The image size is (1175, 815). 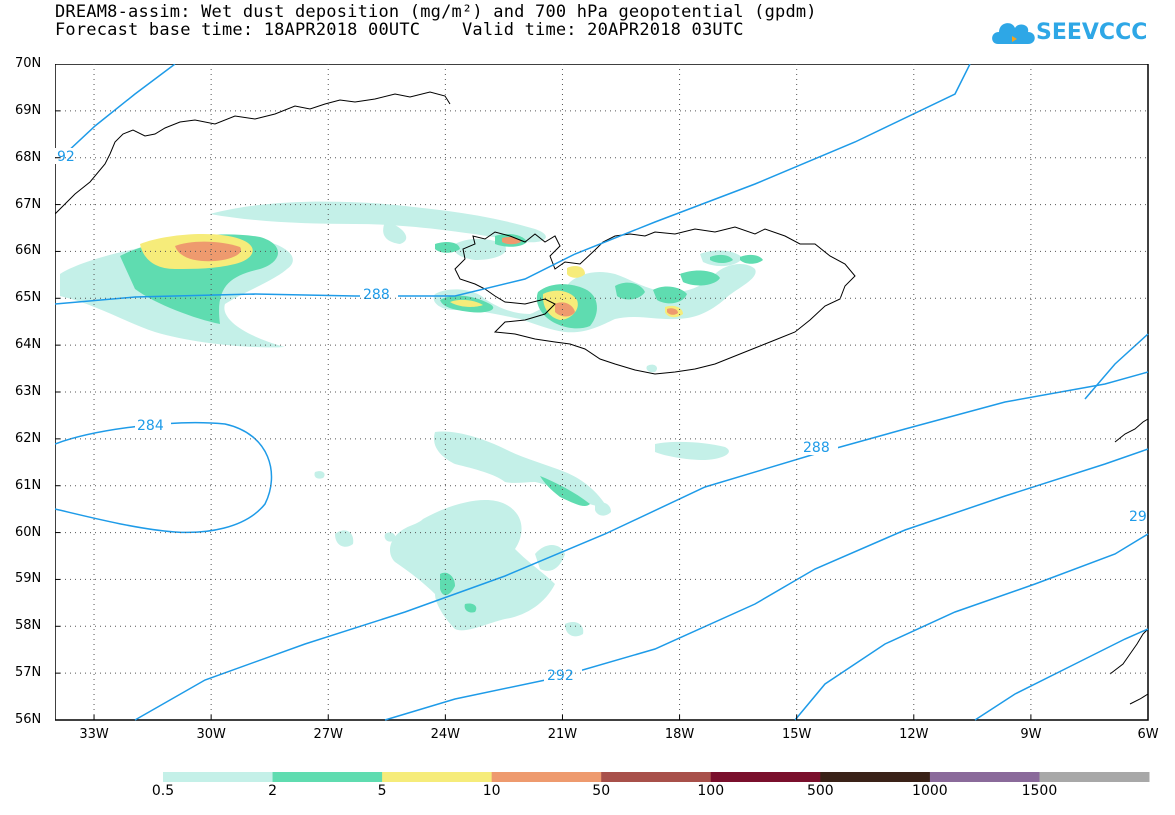 I want to click on logo-text: SEEVCCC, so click(x=1092, y=32).